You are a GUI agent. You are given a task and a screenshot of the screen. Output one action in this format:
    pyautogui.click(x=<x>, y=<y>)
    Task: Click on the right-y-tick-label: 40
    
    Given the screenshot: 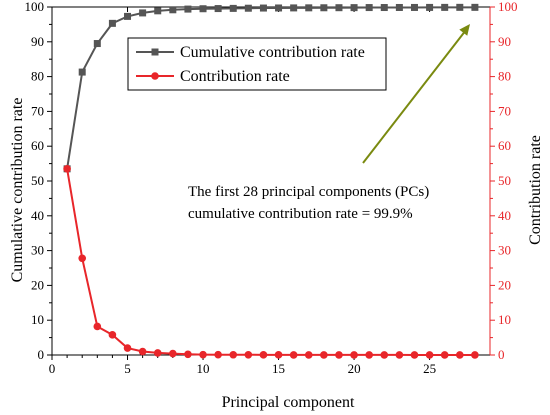 What is the action you would take?
    pyautogui.click(x=504, y=215)
    